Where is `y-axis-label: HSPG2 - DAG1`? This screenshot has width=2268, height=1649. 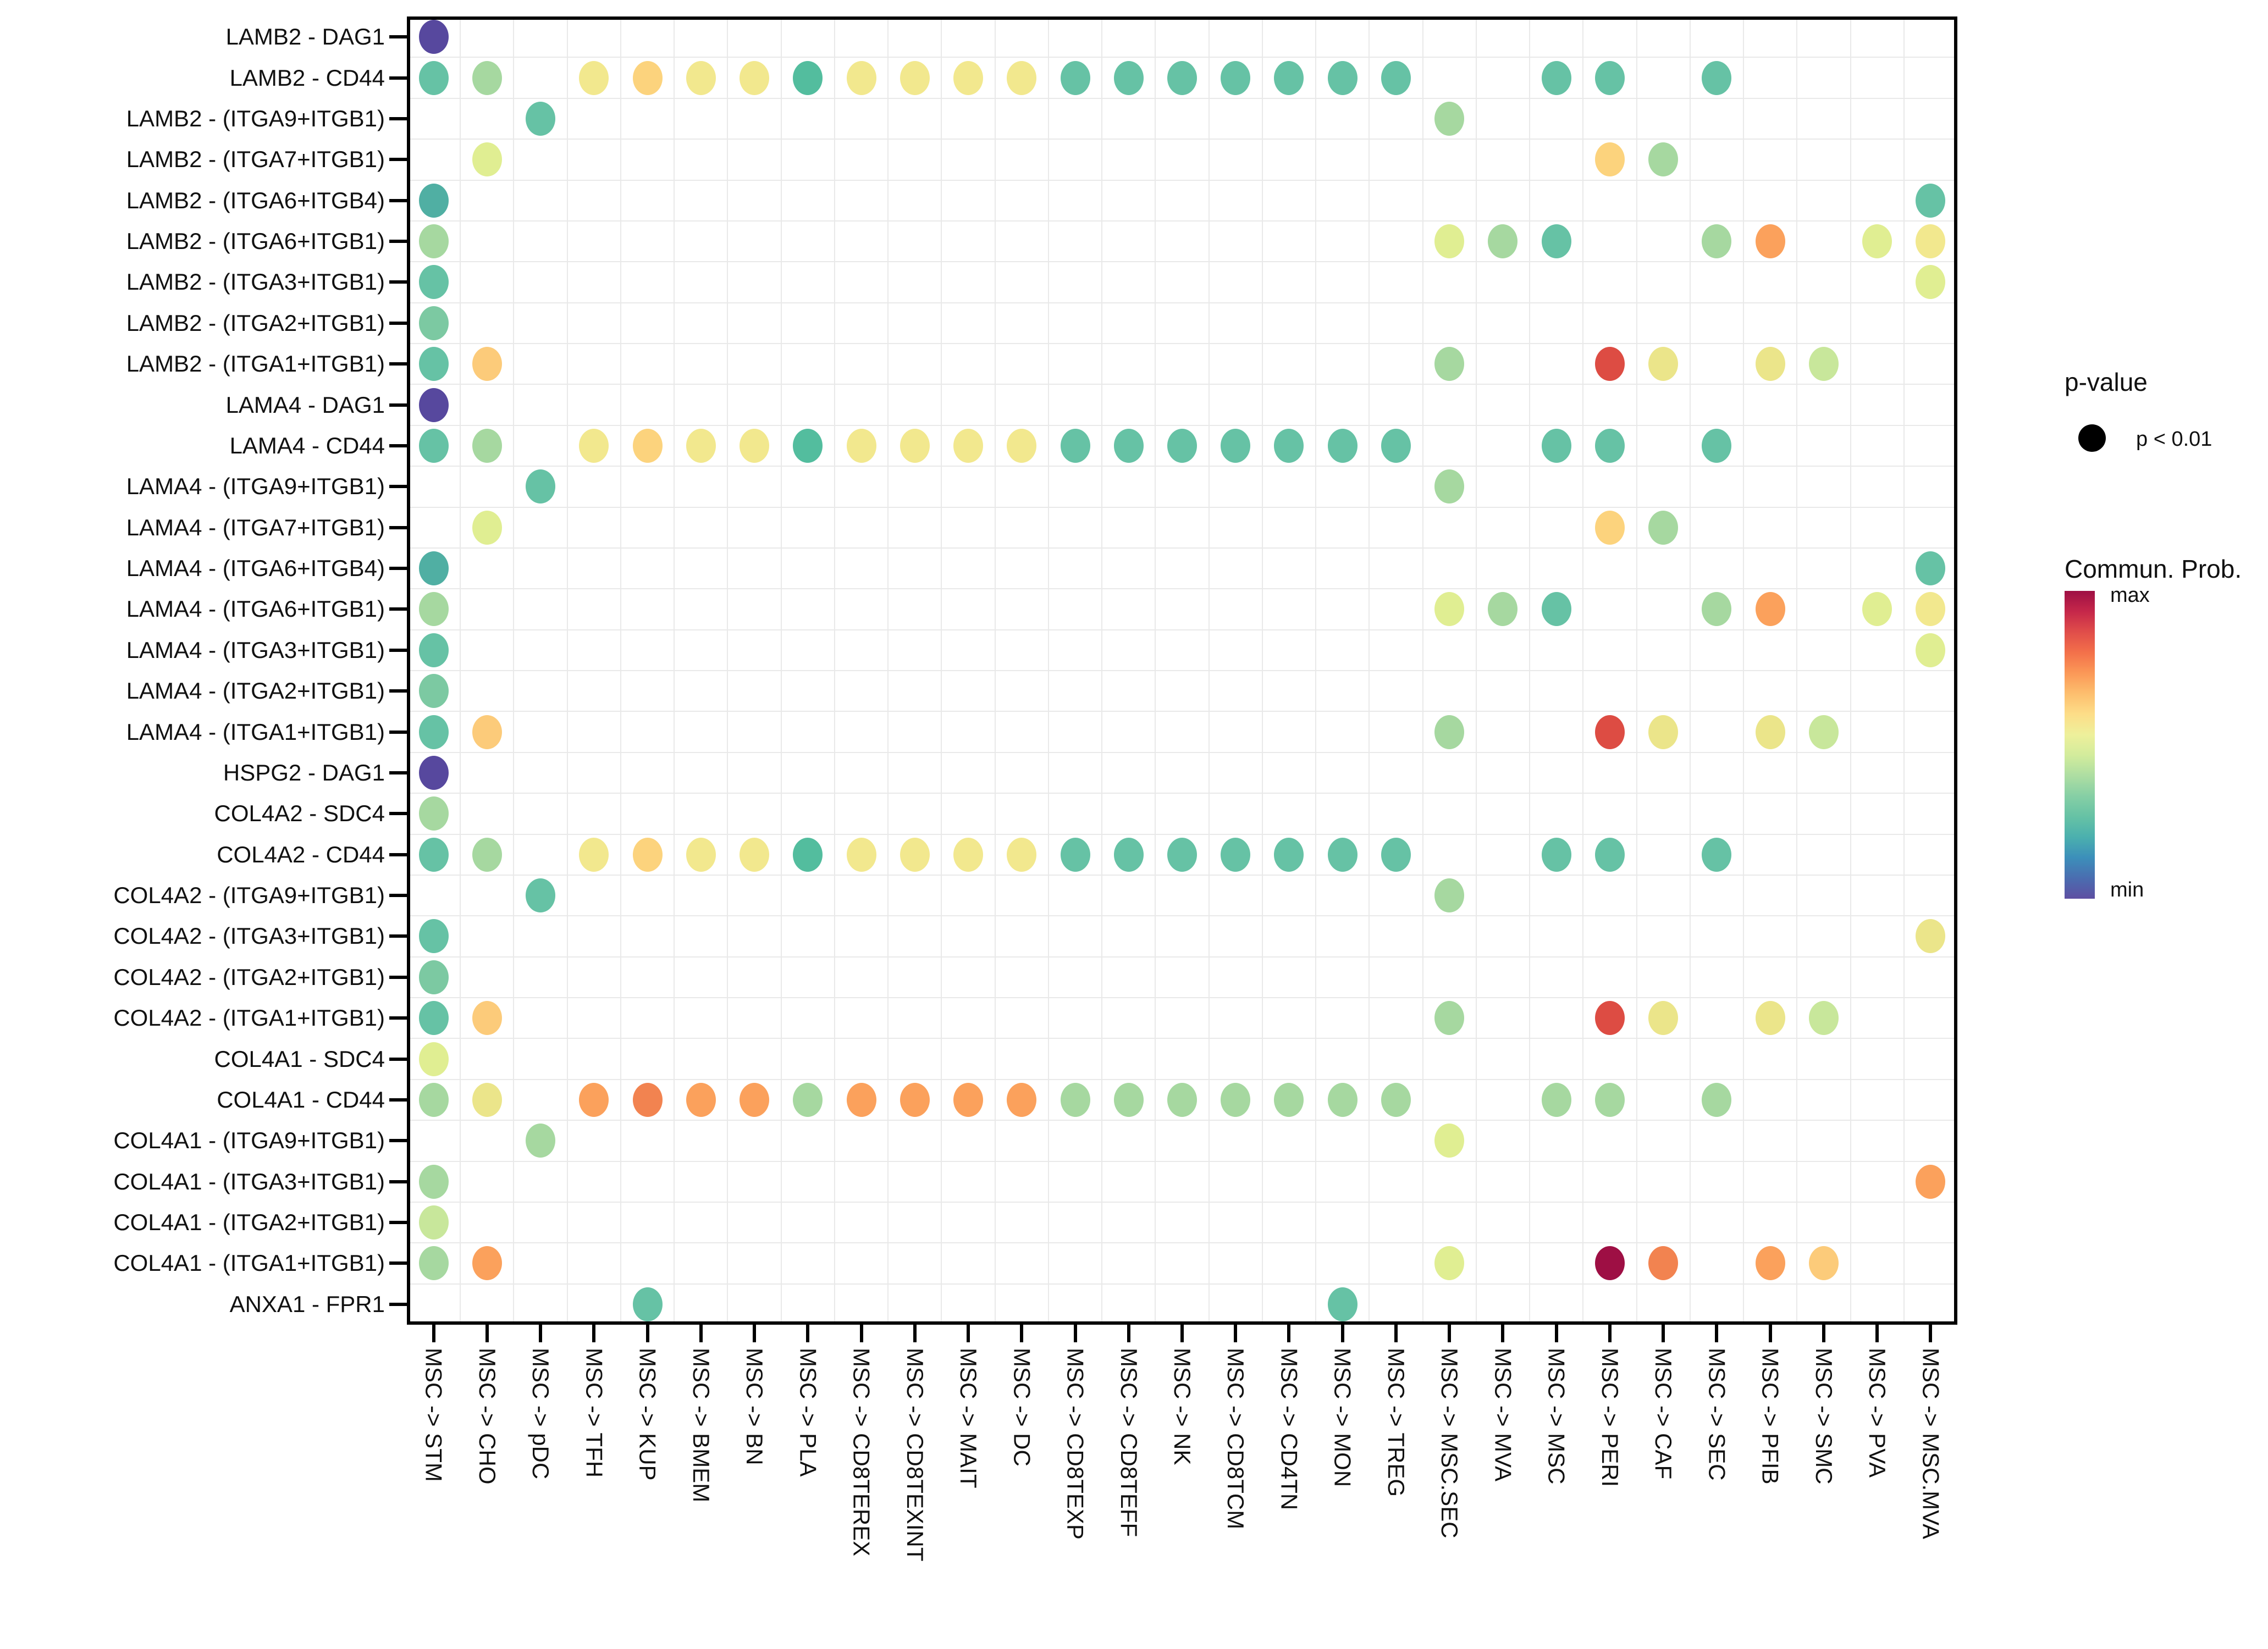
y-axis-label: HSPG2 - DAG1 is located at coordinates (304, 772).